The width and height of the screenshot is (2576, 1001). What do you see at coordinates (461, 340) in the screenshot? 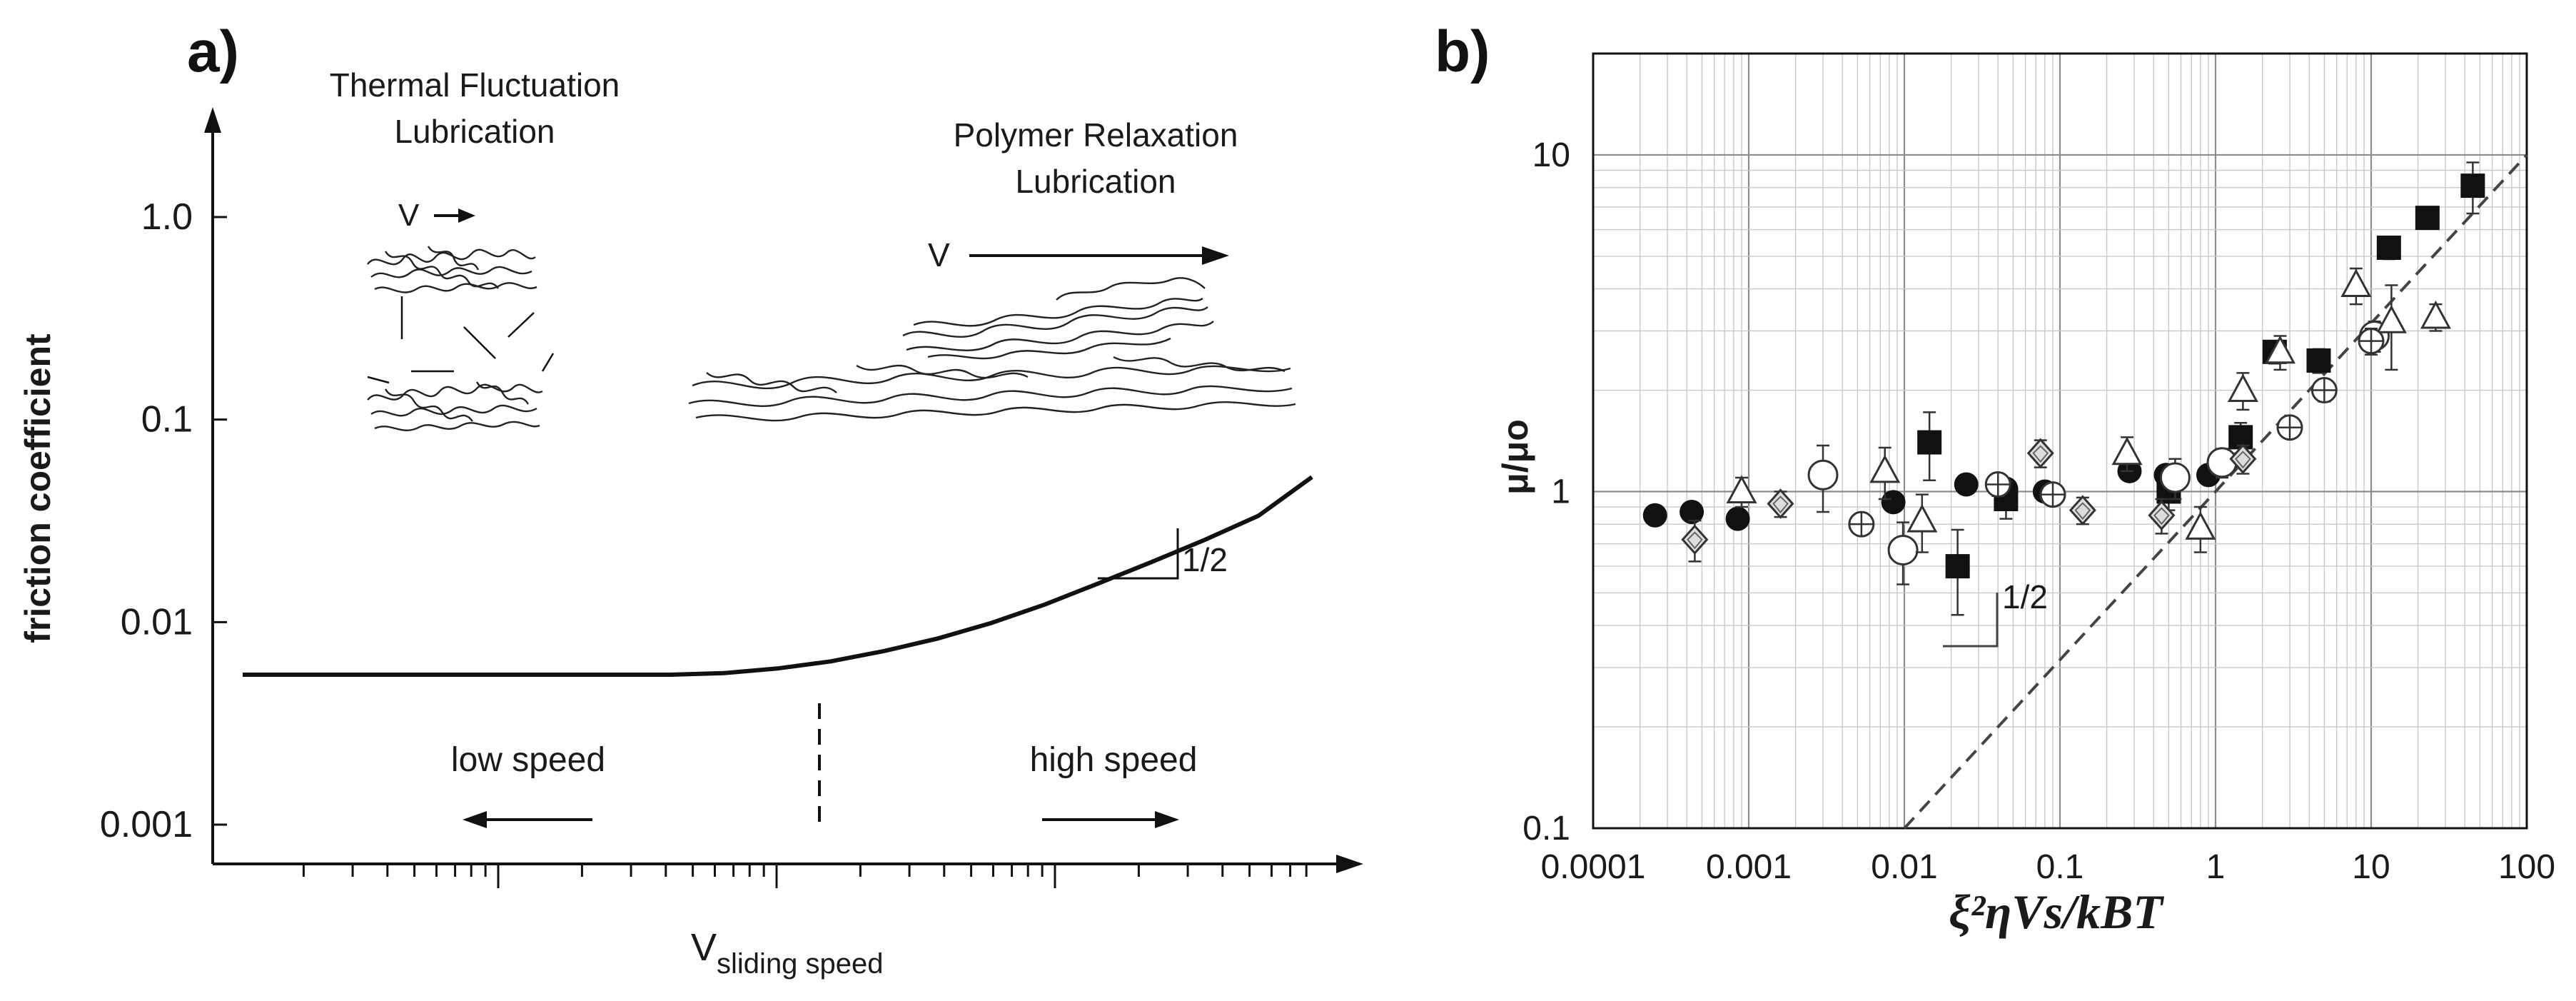
I see `thermal-fluctuation-arrows` at bounding box center [461, 340].